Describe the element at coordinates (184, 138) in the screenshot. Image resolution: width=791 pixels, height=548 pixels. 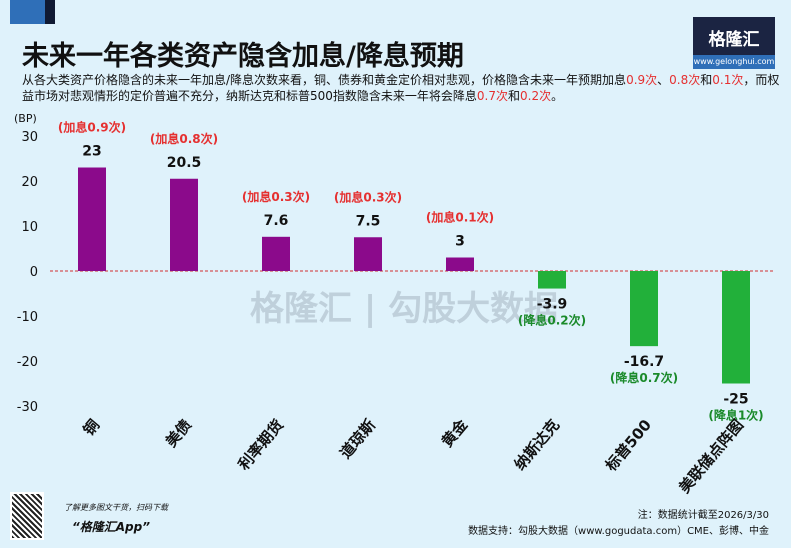
I see `annotation: (加息0.8次)` at that location.